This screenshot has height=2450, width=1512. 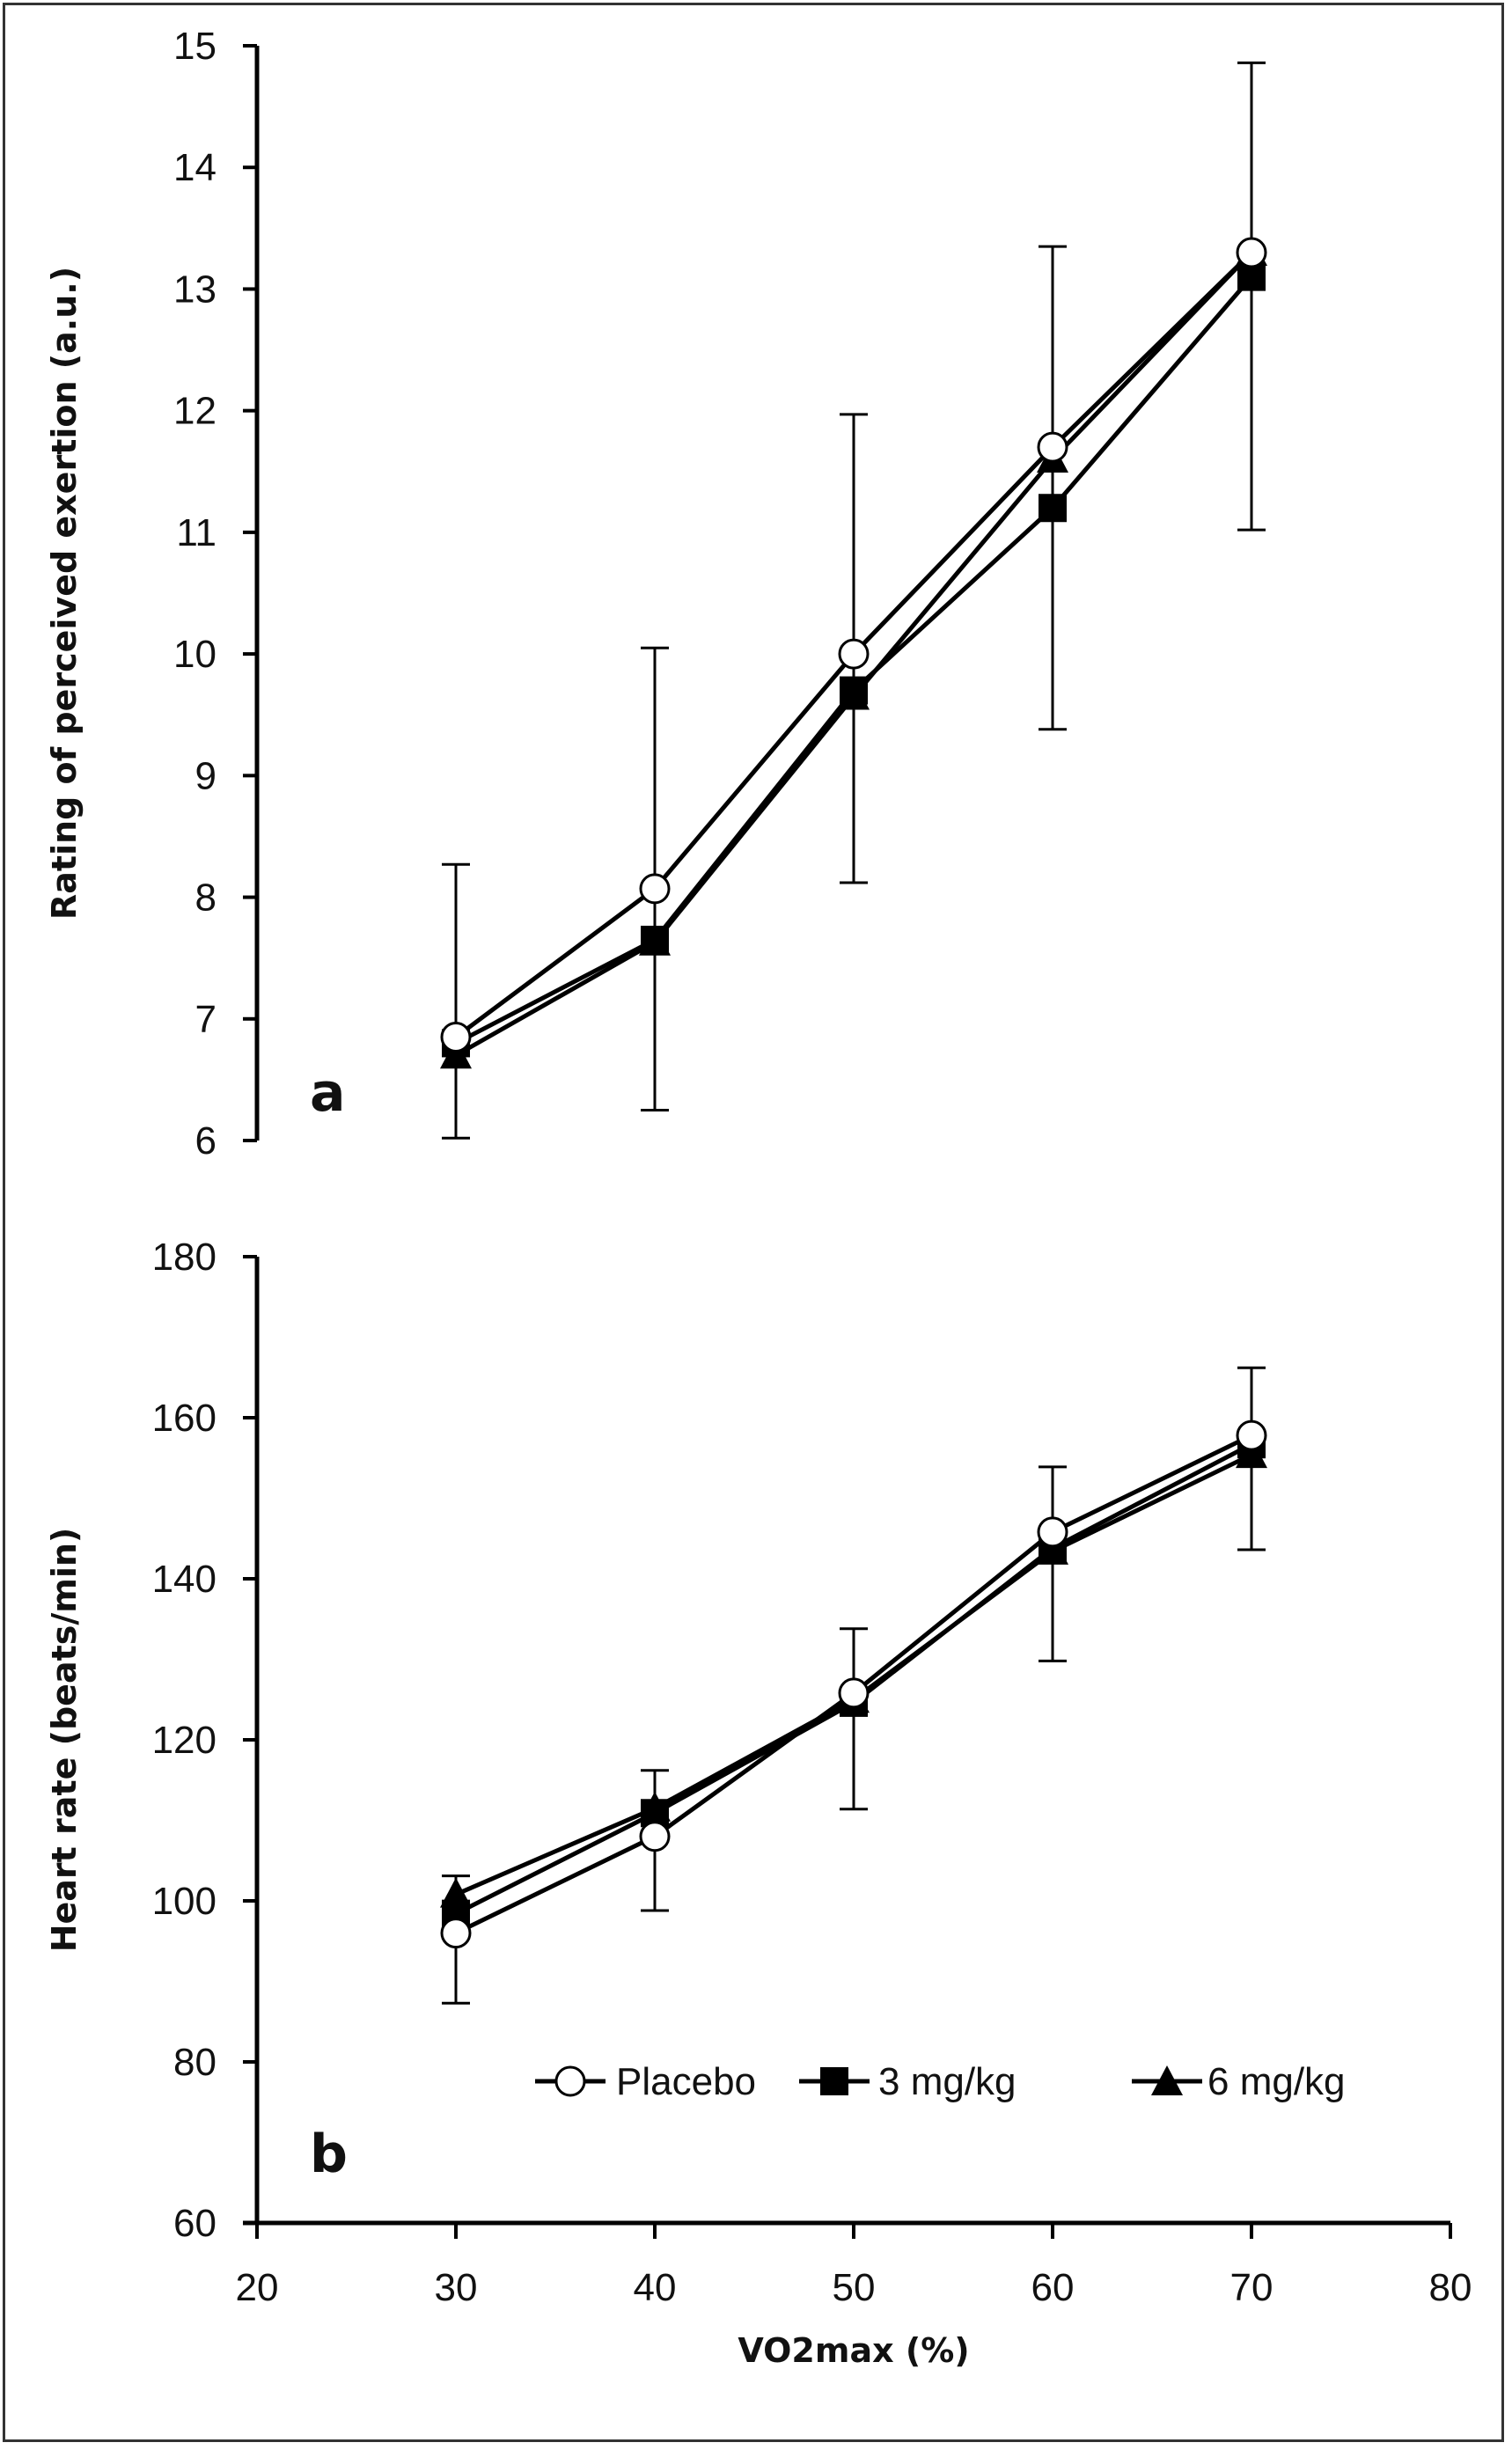 I want to click on legend-label-placebo: Placebo, so click(x=686, y=2081).